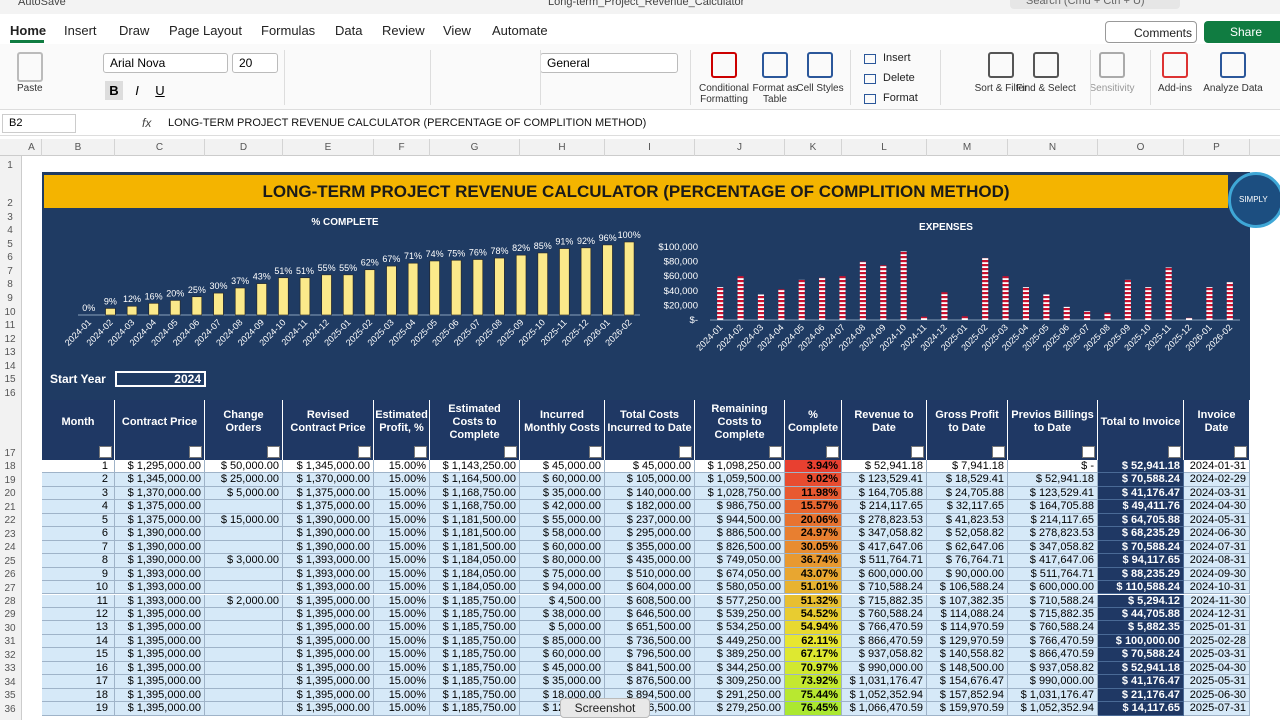 This screenshot has width=1280, height=720. I want to click on ribbon-button: Cell Styles, so click(820, 88).